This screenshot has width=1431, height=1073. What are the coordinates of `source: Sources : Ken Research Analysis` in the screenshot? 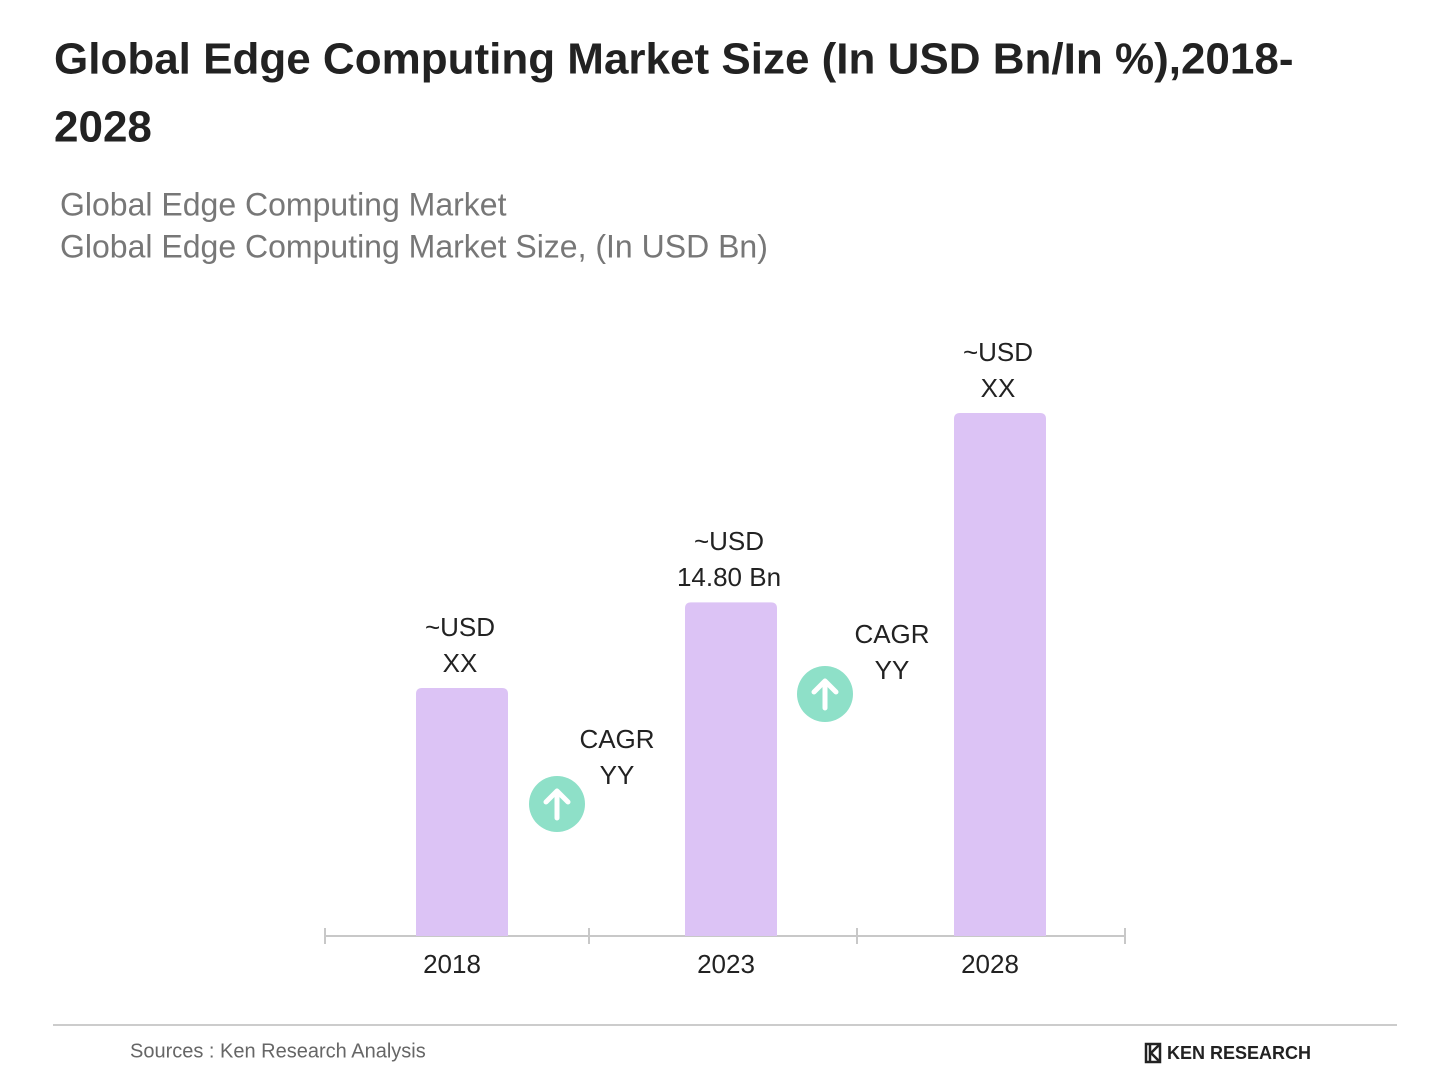 It's located at (278, 1051).